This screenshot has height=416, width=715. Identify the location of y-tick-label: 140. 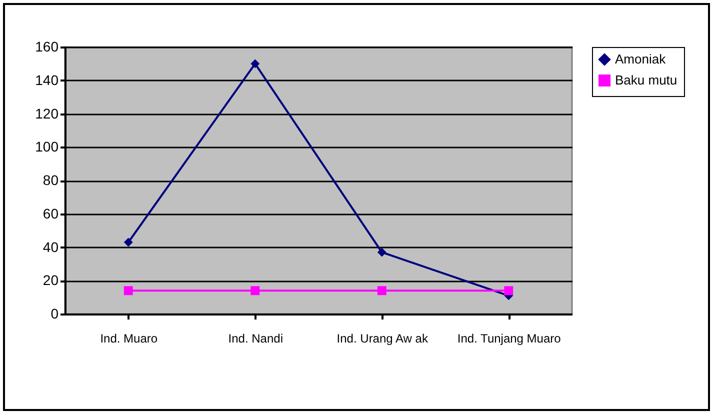
(47, 80).